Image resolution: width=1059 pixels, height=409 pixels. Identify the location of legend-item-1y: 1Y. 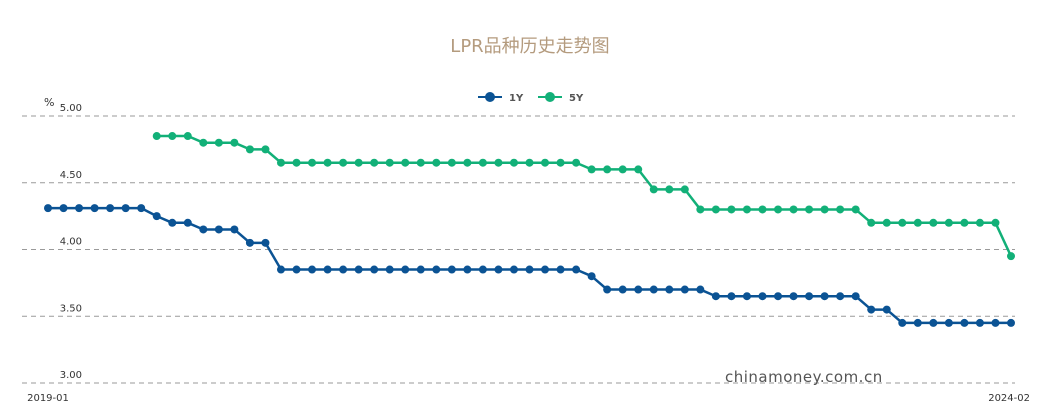
(501, 98).